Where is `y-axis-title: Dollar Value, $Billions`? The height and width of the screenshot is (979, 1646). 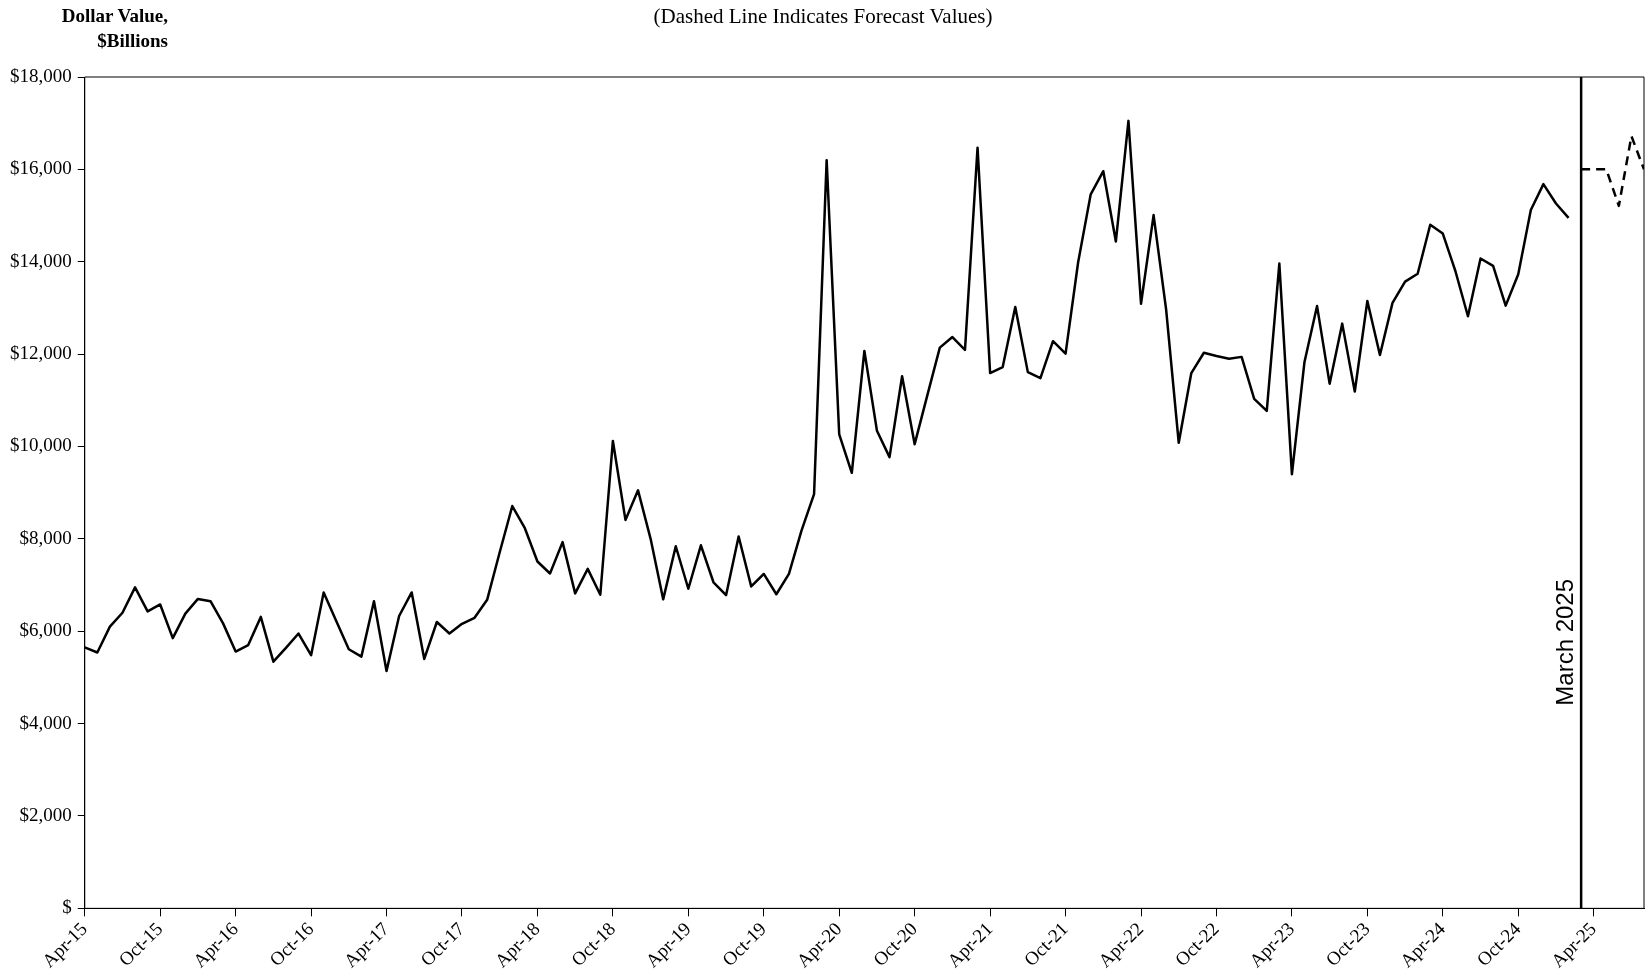 y-axis-title: Dollar Value, $Billions is located at coordinates (114, 28).